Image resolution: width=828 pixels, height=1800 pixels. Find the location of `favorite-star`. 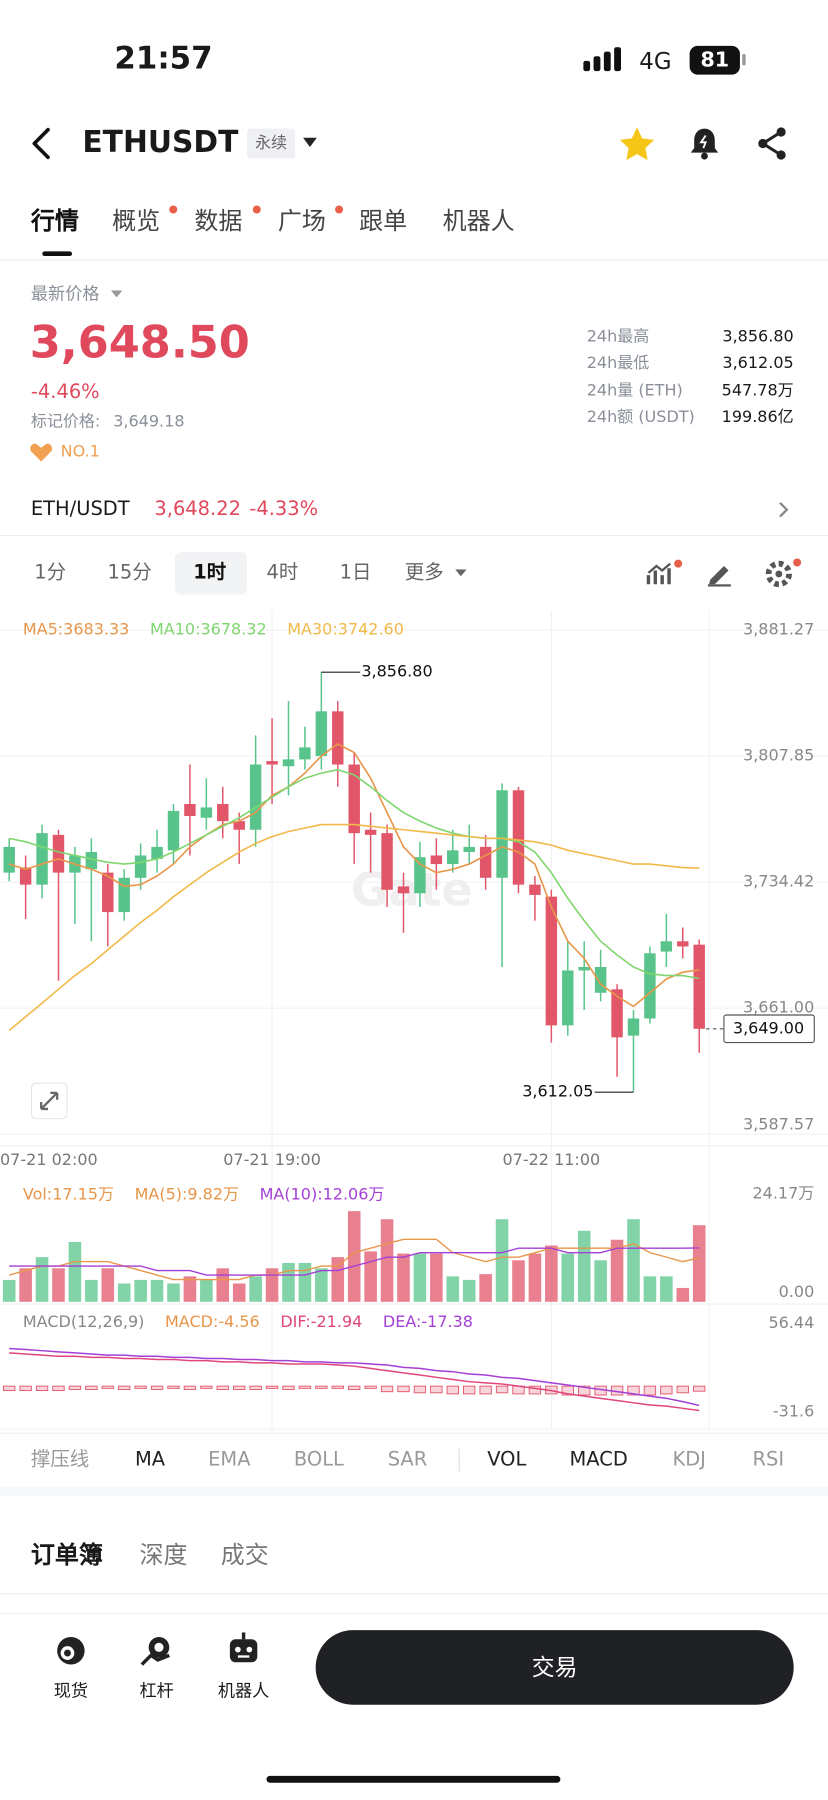

favorite-star is located at coordinates (637, 143).